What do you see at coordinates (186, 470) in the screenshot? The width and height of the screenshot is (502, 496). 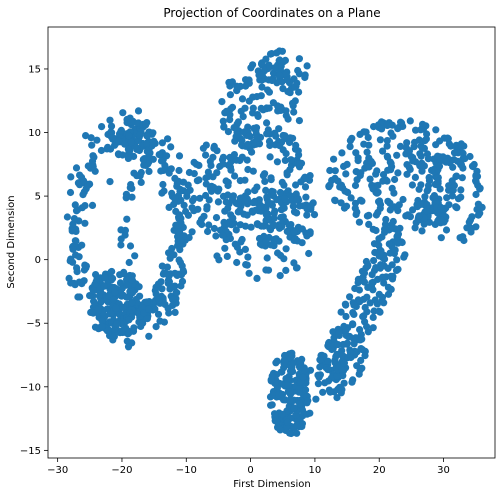 I see `x-tick-label: −10` at bounding box center [186, 470].